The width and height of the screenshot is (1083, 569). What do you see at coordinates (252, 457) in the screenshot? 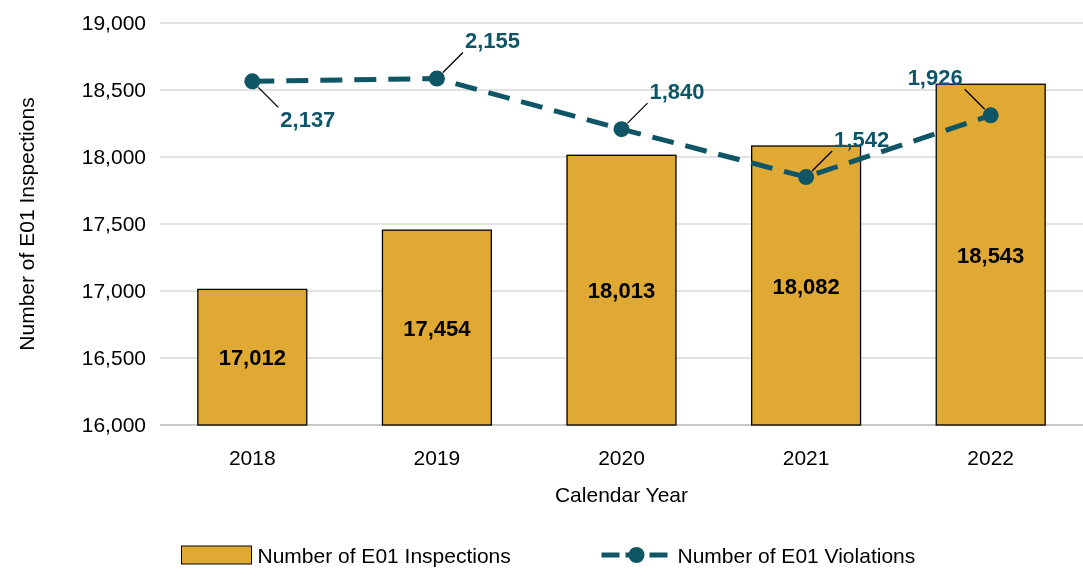
I see `x-tick-label: 2018` at bounding box center [252, 457].